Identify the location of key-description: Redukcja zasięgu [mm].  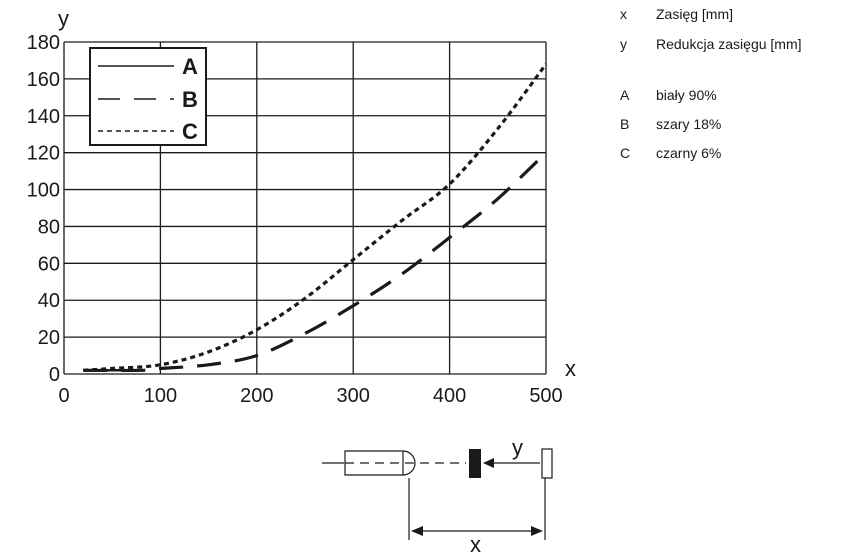
(729, 44).